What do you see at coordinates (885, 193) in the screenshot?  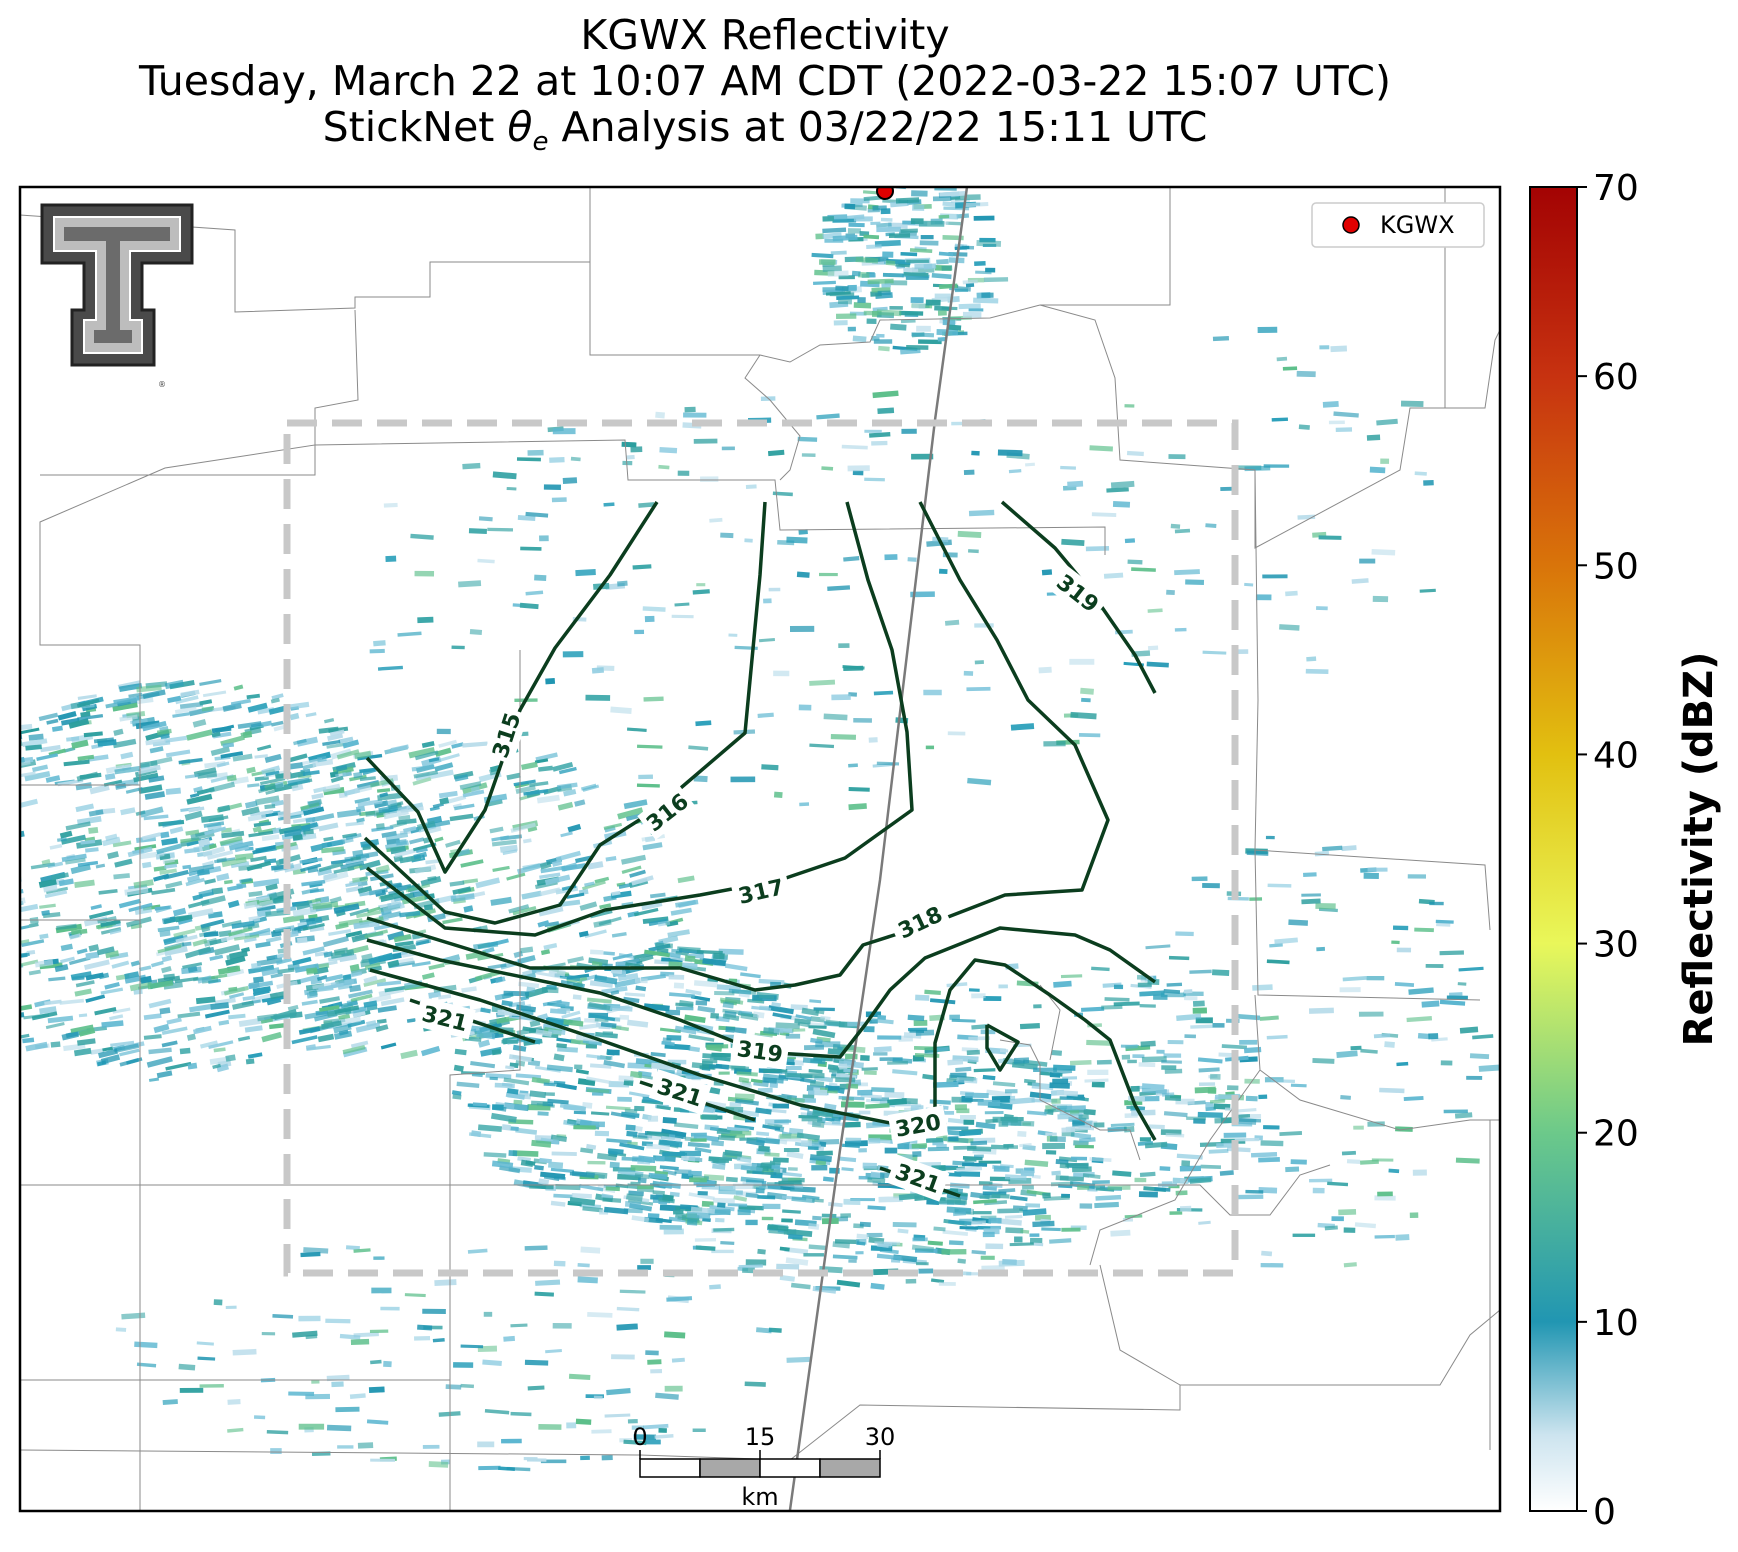 I see `radar-site-marker` at bounding box center [885, 193].